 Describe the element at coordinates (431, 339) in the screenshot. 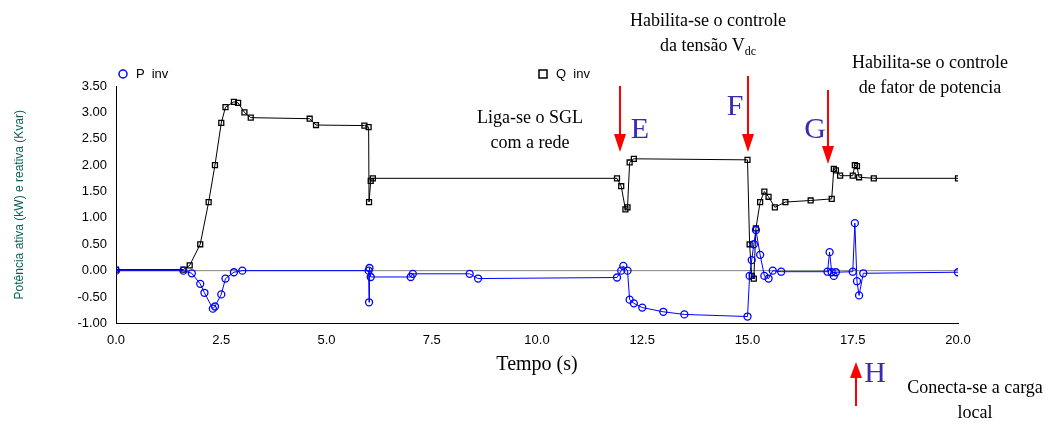

I see `x-tick-label: 7.5` at that location.